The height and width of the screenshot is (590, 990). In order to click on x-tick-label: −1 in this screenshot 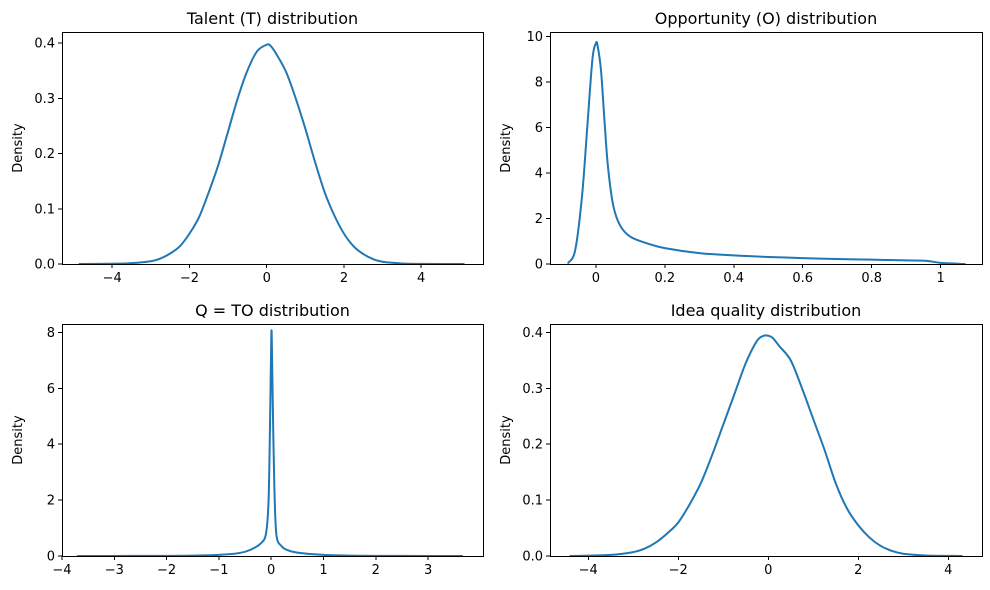, I will do `click(218, 570)`.